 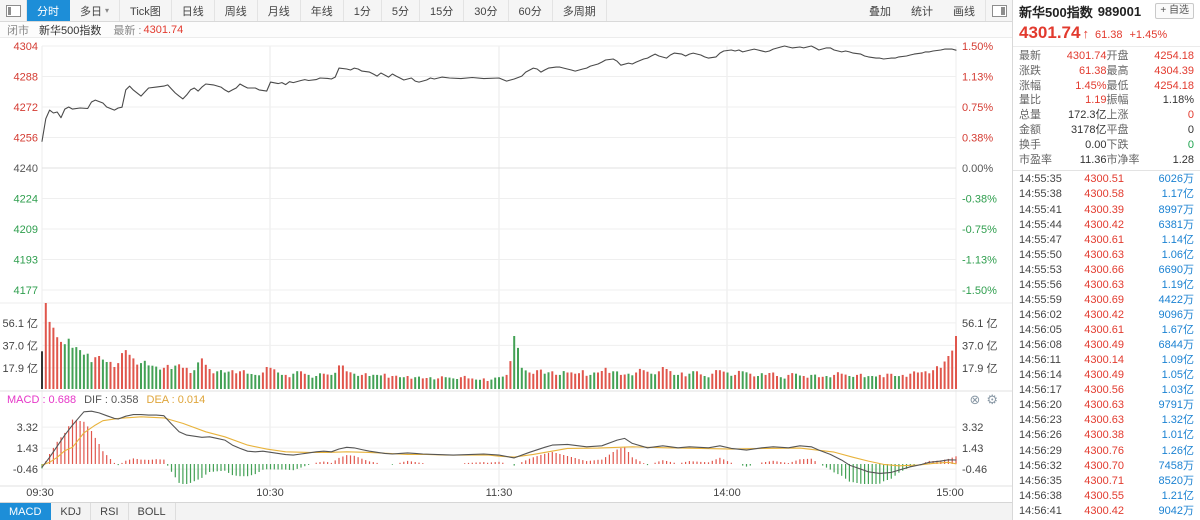 What do you see at coordinates (1106, 390) in the screenshot?
I see `tick-row: 14:56:17 4300.56 1.03亿` at bounding box center [1106, 390].